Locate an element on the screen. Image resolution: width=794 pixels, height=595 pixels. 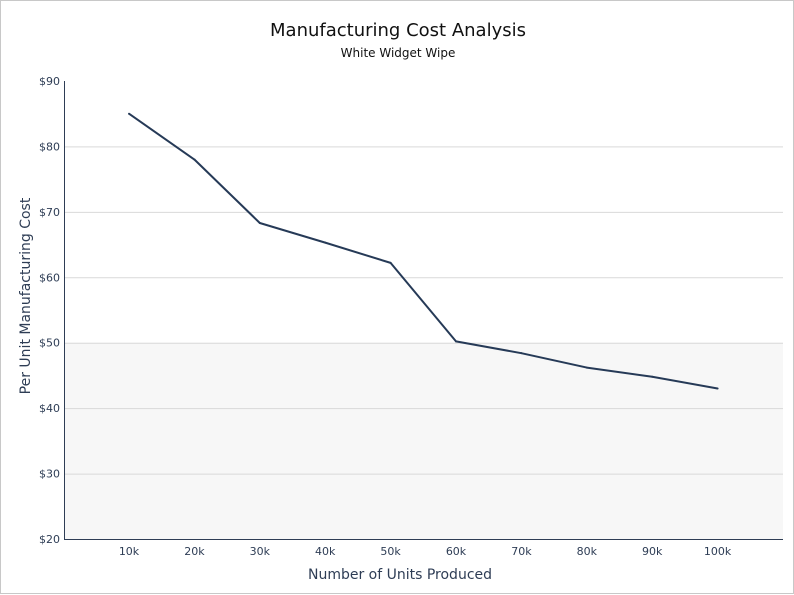
y-tick-label: $60 is located at coordinates (49, 277).